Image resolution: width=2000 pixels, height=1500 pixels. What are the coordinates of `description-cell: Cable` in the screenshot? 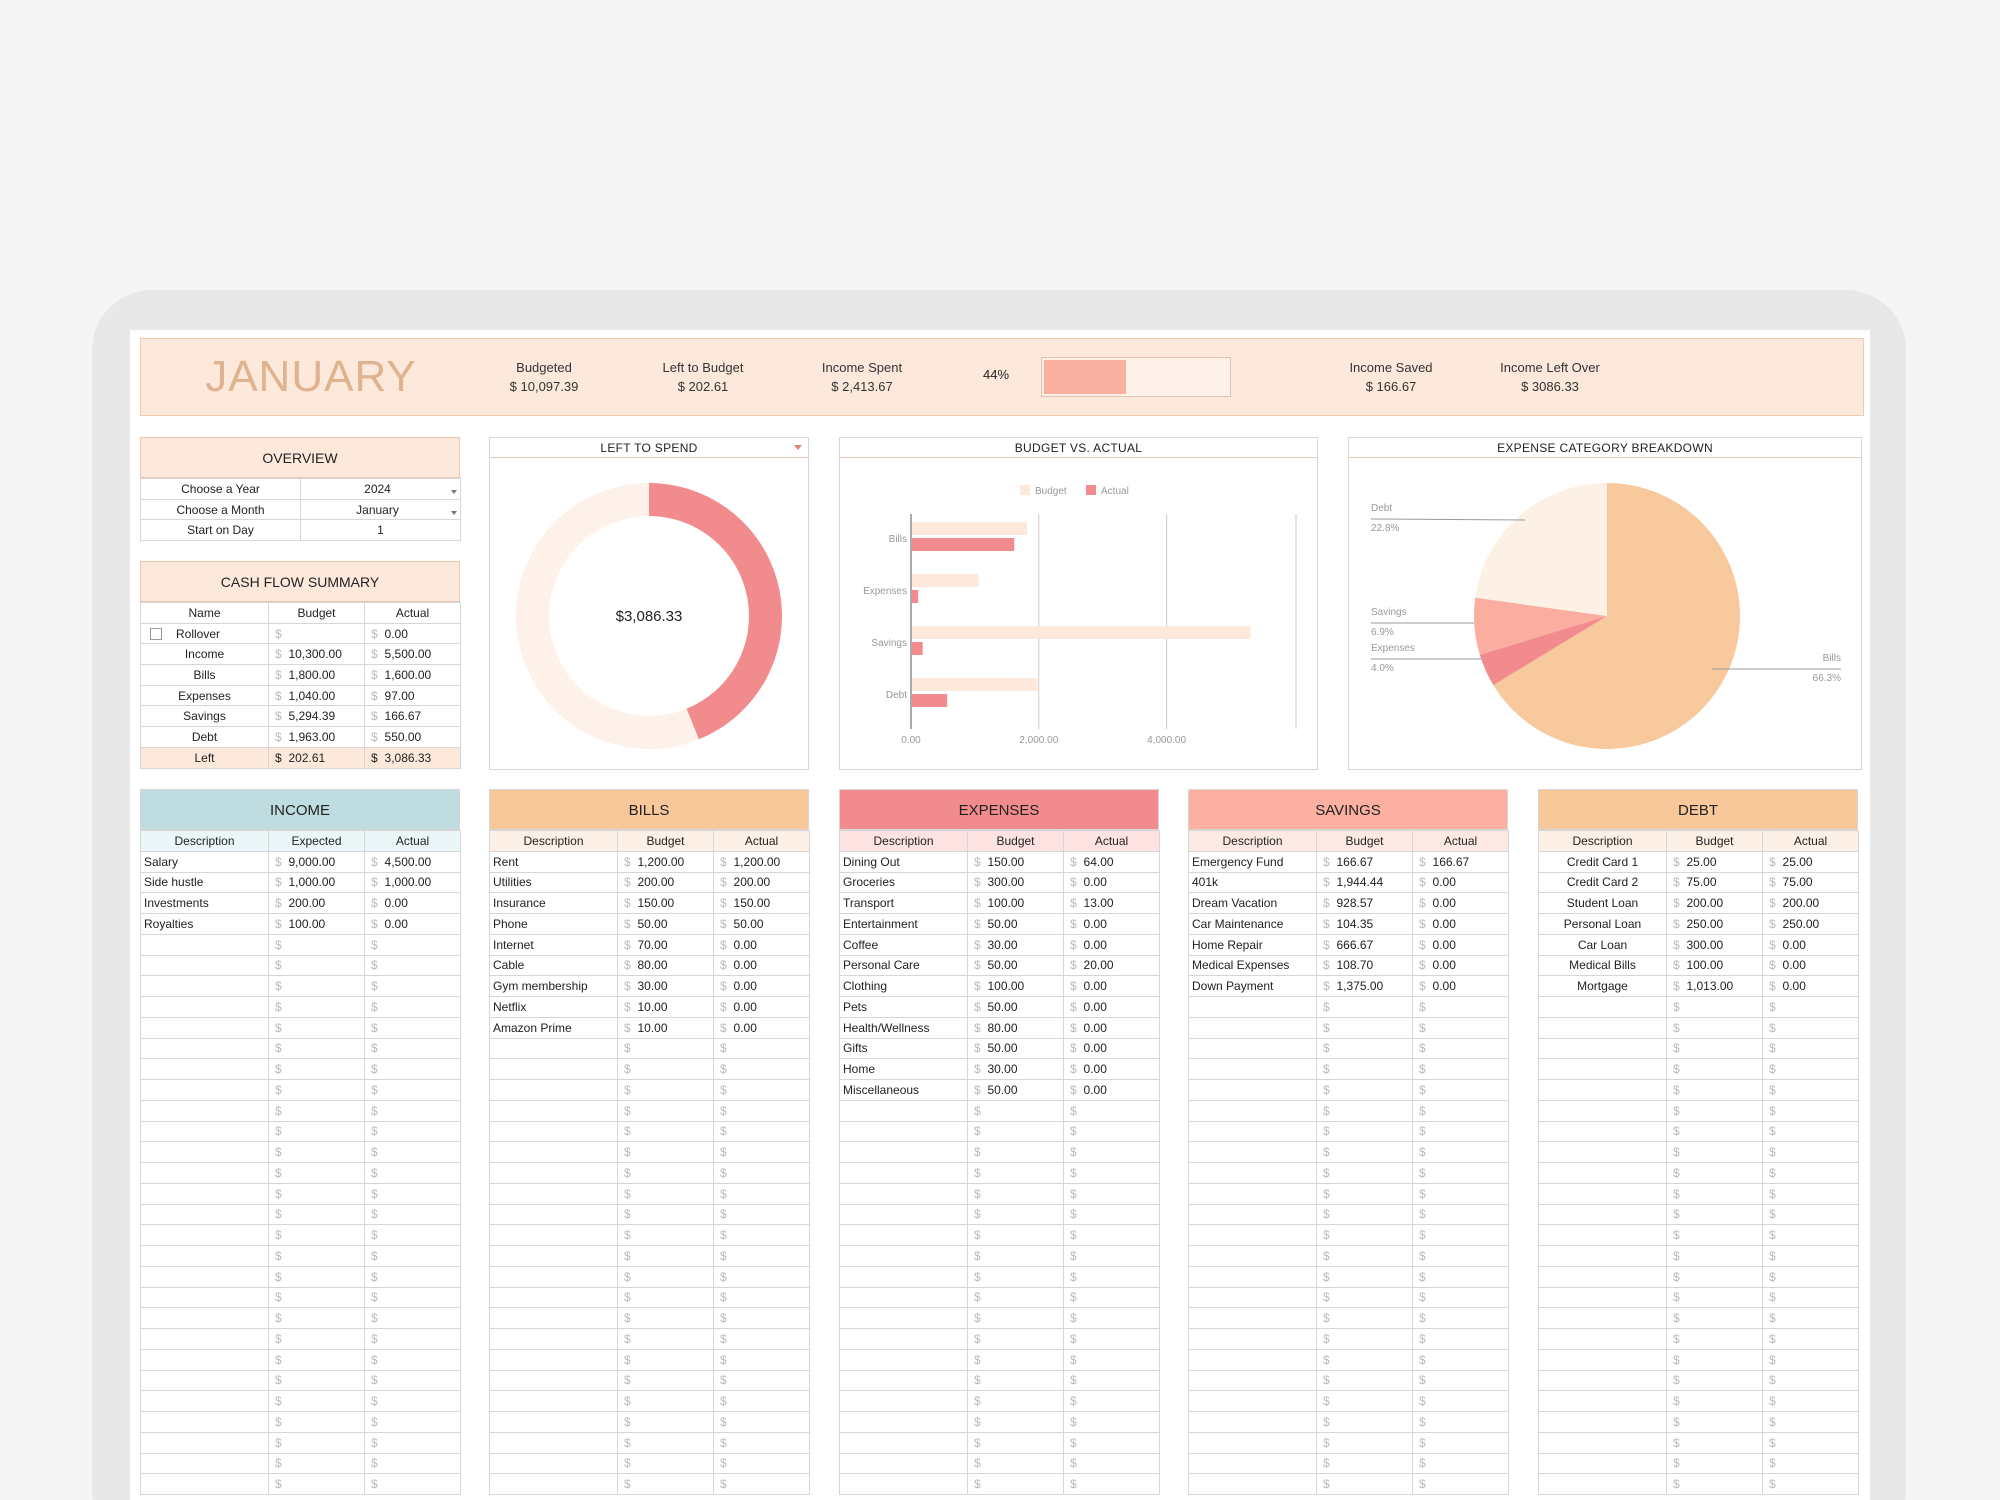 It's located at (553, 965).